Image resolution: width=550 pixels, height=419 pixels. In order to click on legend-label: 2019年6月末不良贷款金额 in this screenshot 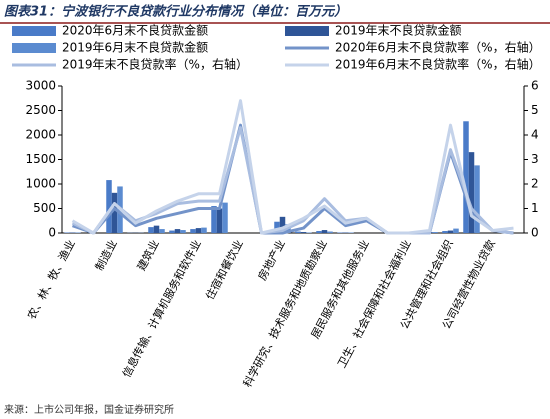, I will do `click(135, 47)`.